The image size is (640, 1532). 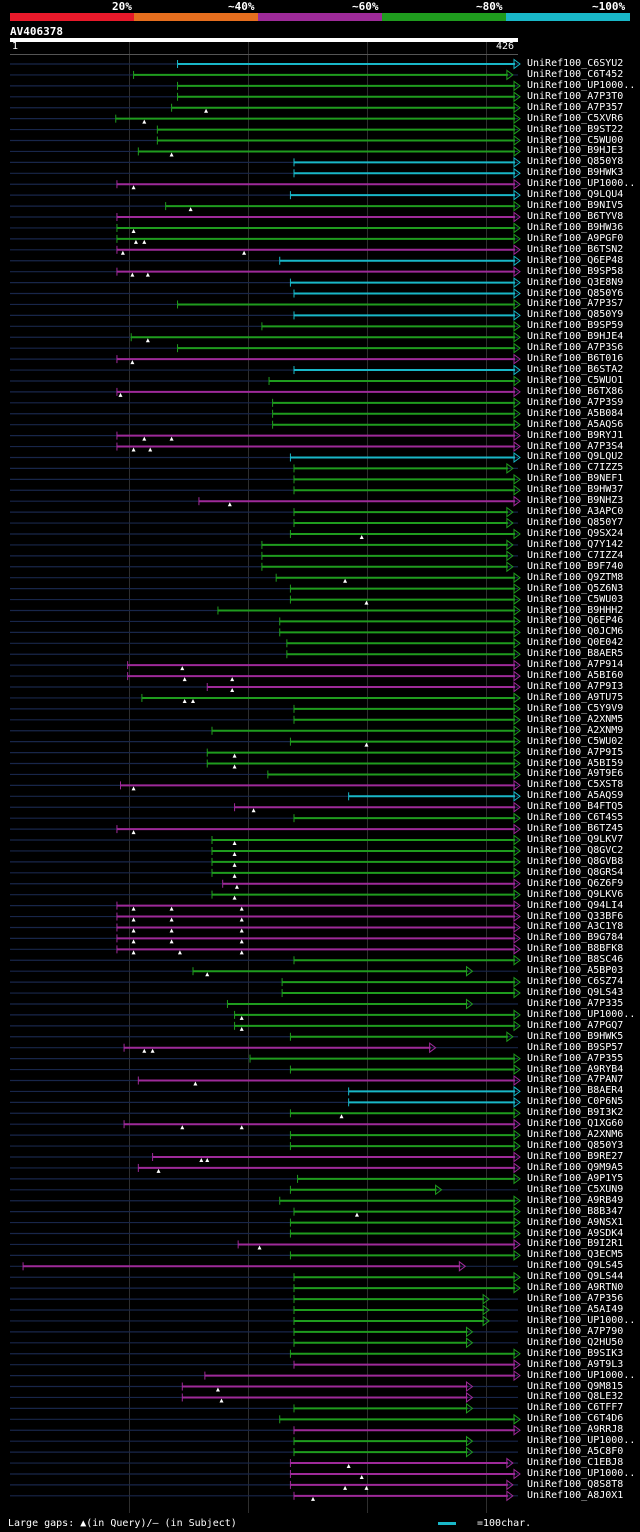 What do you see at coordinates (575, 1047) in the screenshot?
I see `hit-label: UniRef100_B9SP57` at bounding box center [575, 1047].